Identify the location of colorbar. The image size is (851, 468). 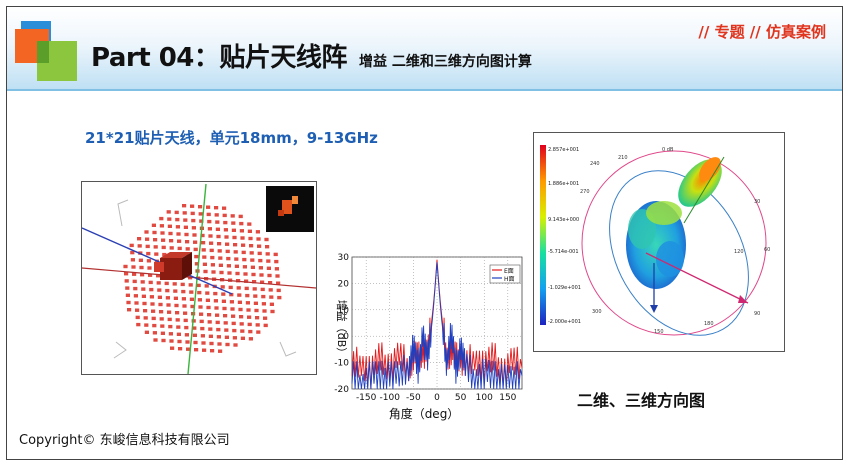
(543, 235).